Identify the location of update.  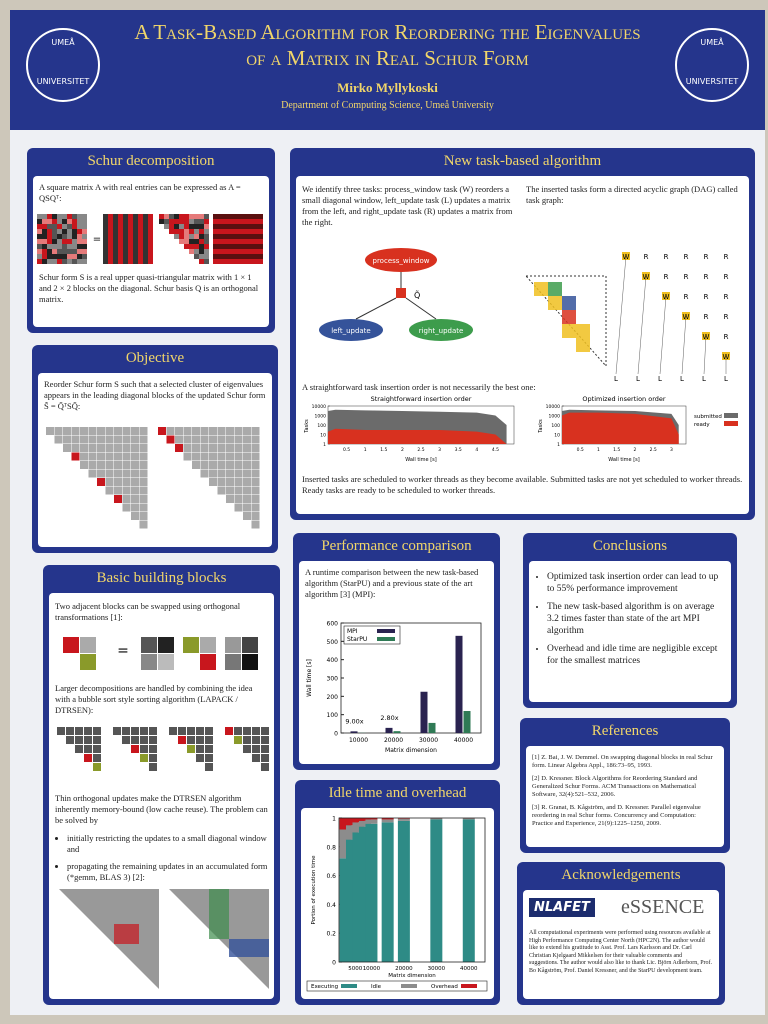
(249, 948).